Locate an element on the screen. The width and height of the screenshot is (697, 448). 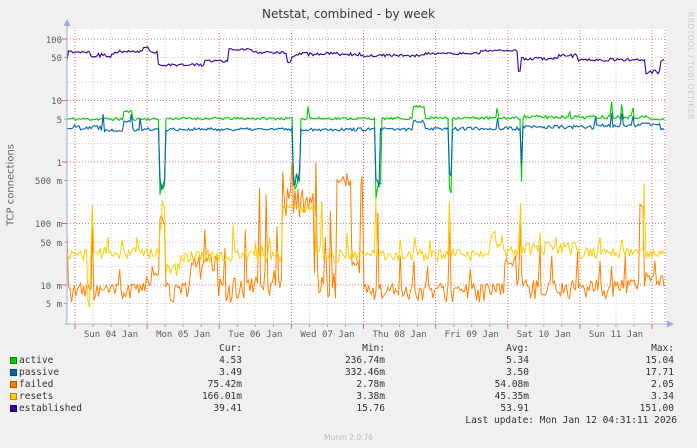
x-tick-label-10: Sat 10 Jan is located at coordinates (543, 335).